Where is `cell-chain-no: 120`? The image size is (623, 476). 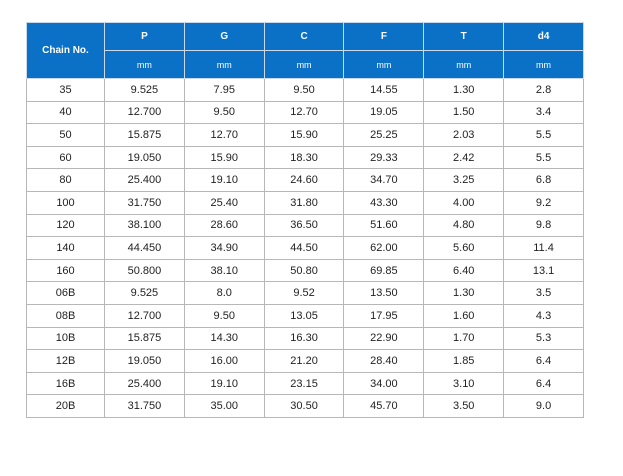
cell-chain-no: 120 is located at coordinates (65, 225).